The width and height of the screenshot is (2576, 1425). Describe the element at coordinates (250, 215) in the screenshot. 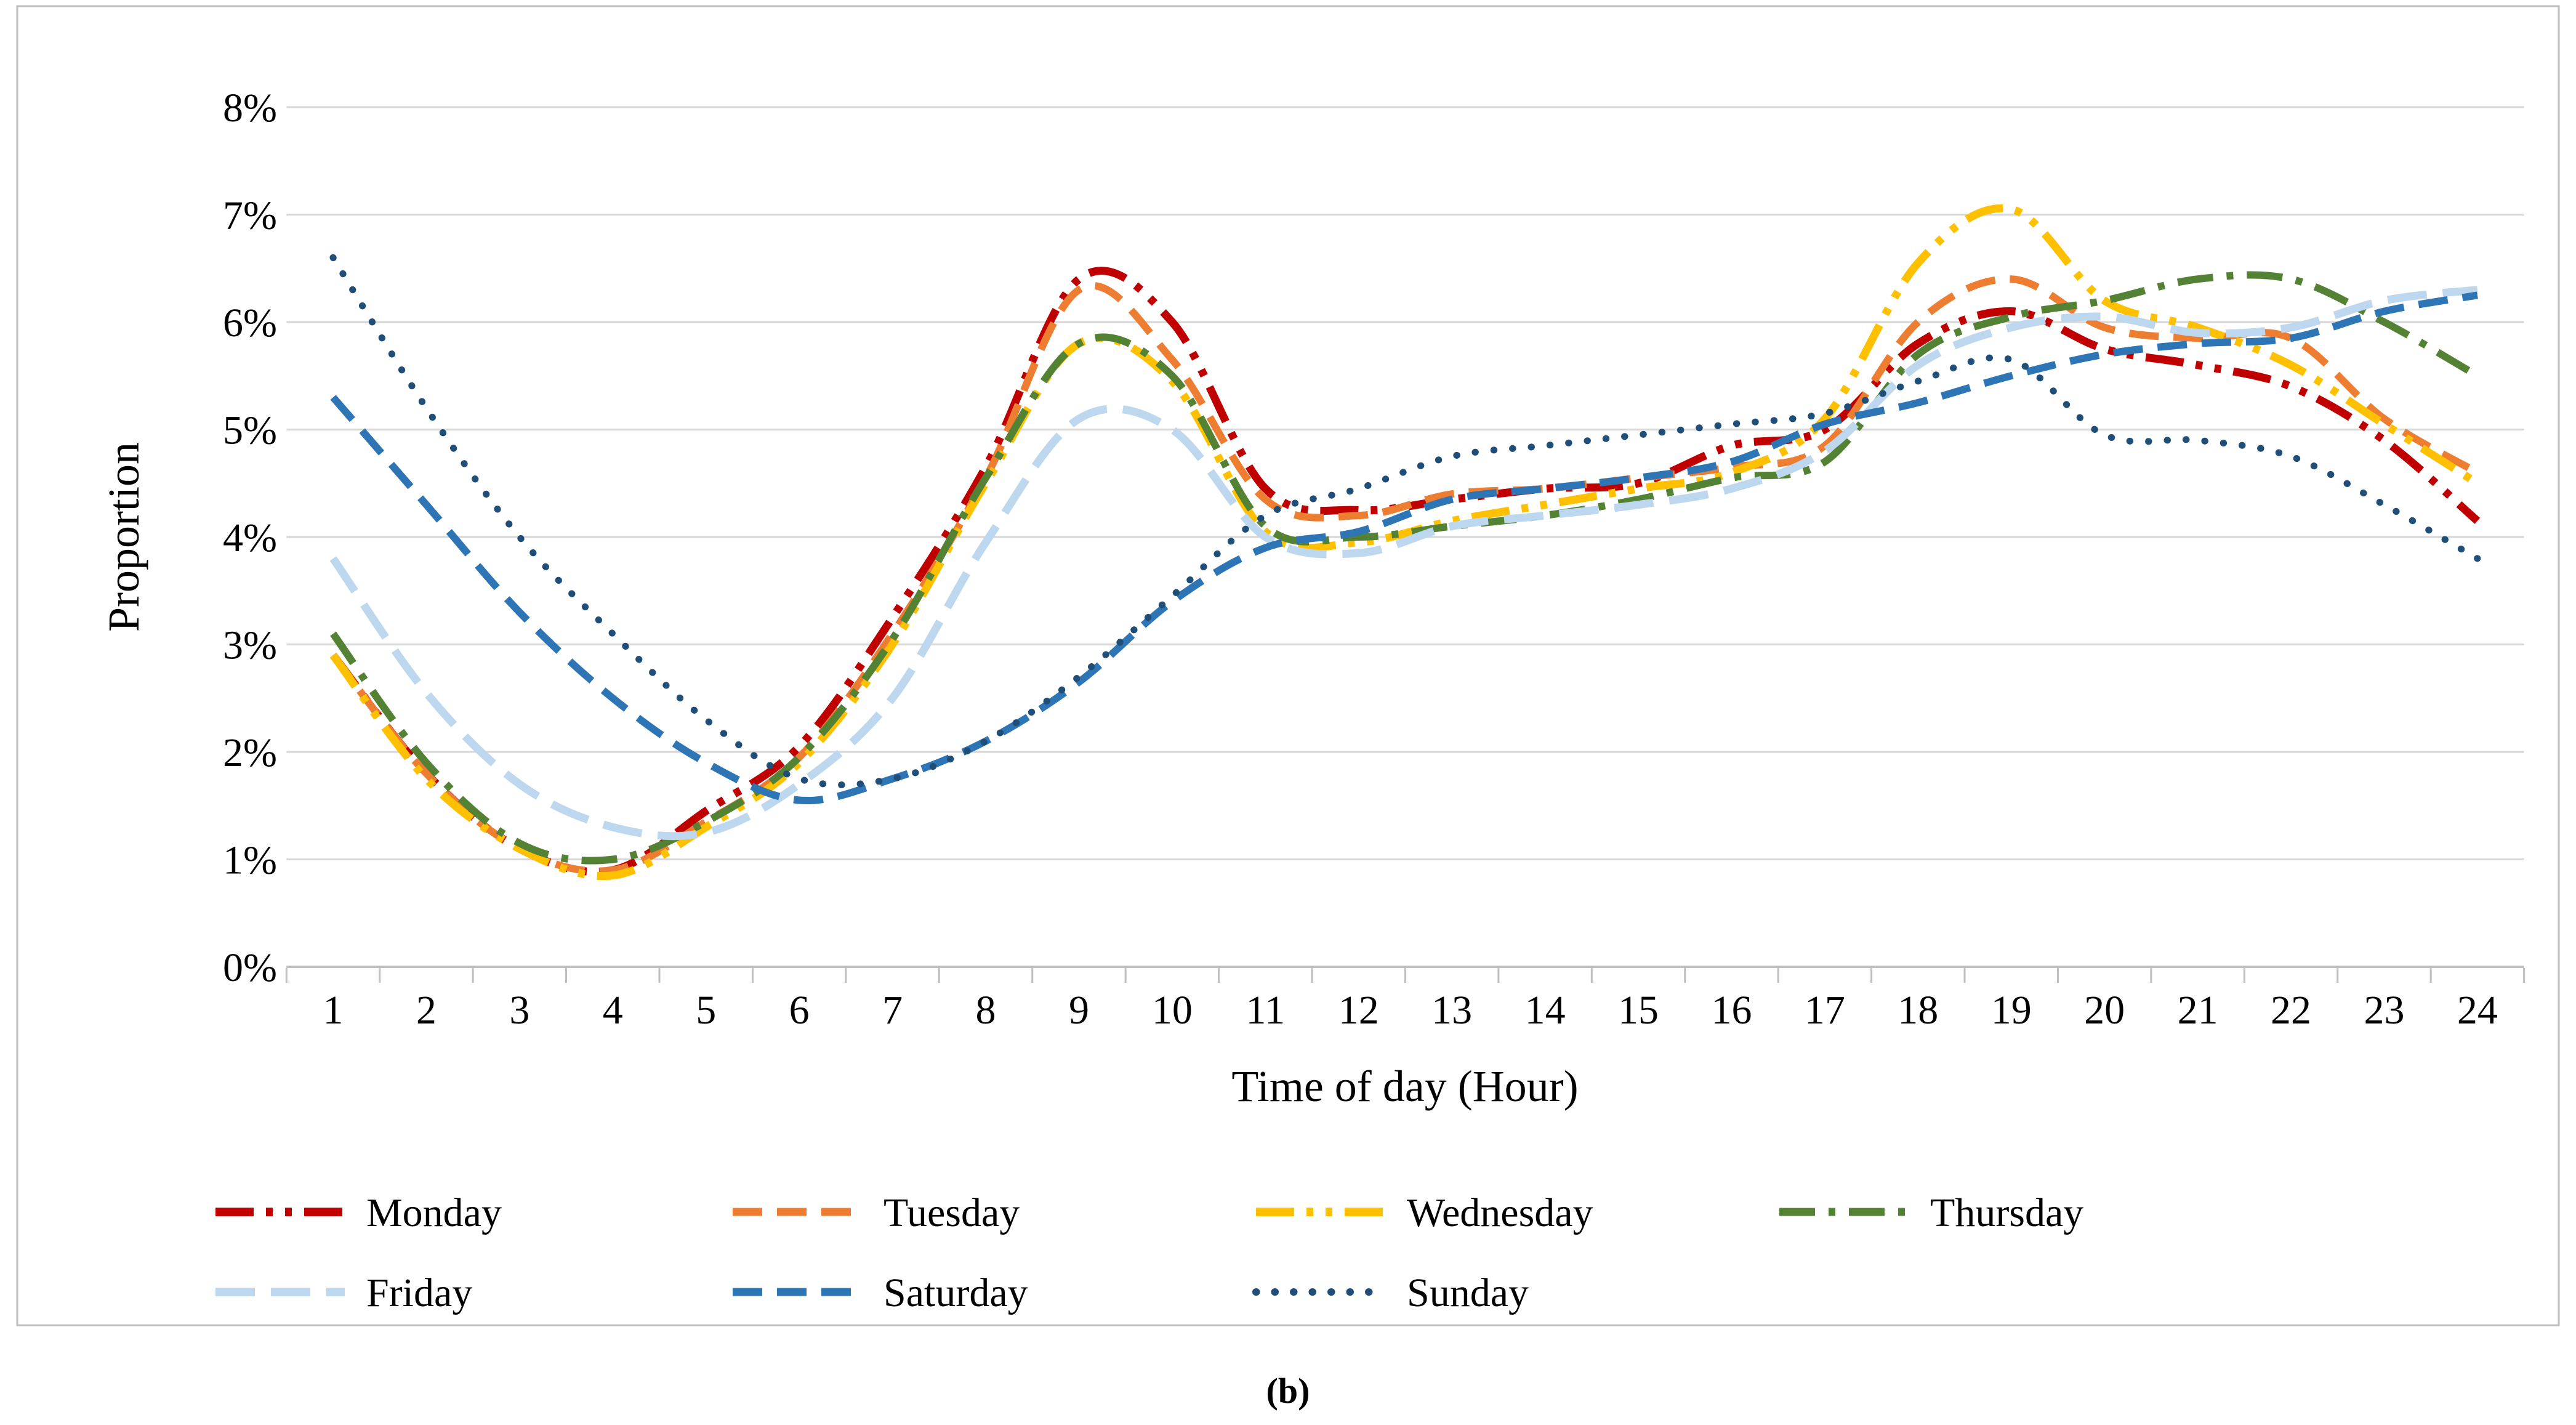

I see `y-tick-label-7%: 7%` at that location.